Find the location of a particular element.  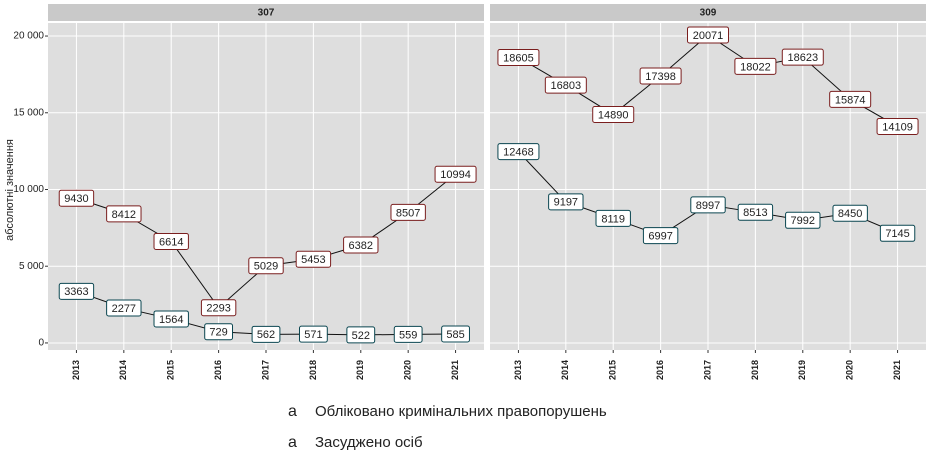

data-label: 14890 is located at coordinates (613, 115).